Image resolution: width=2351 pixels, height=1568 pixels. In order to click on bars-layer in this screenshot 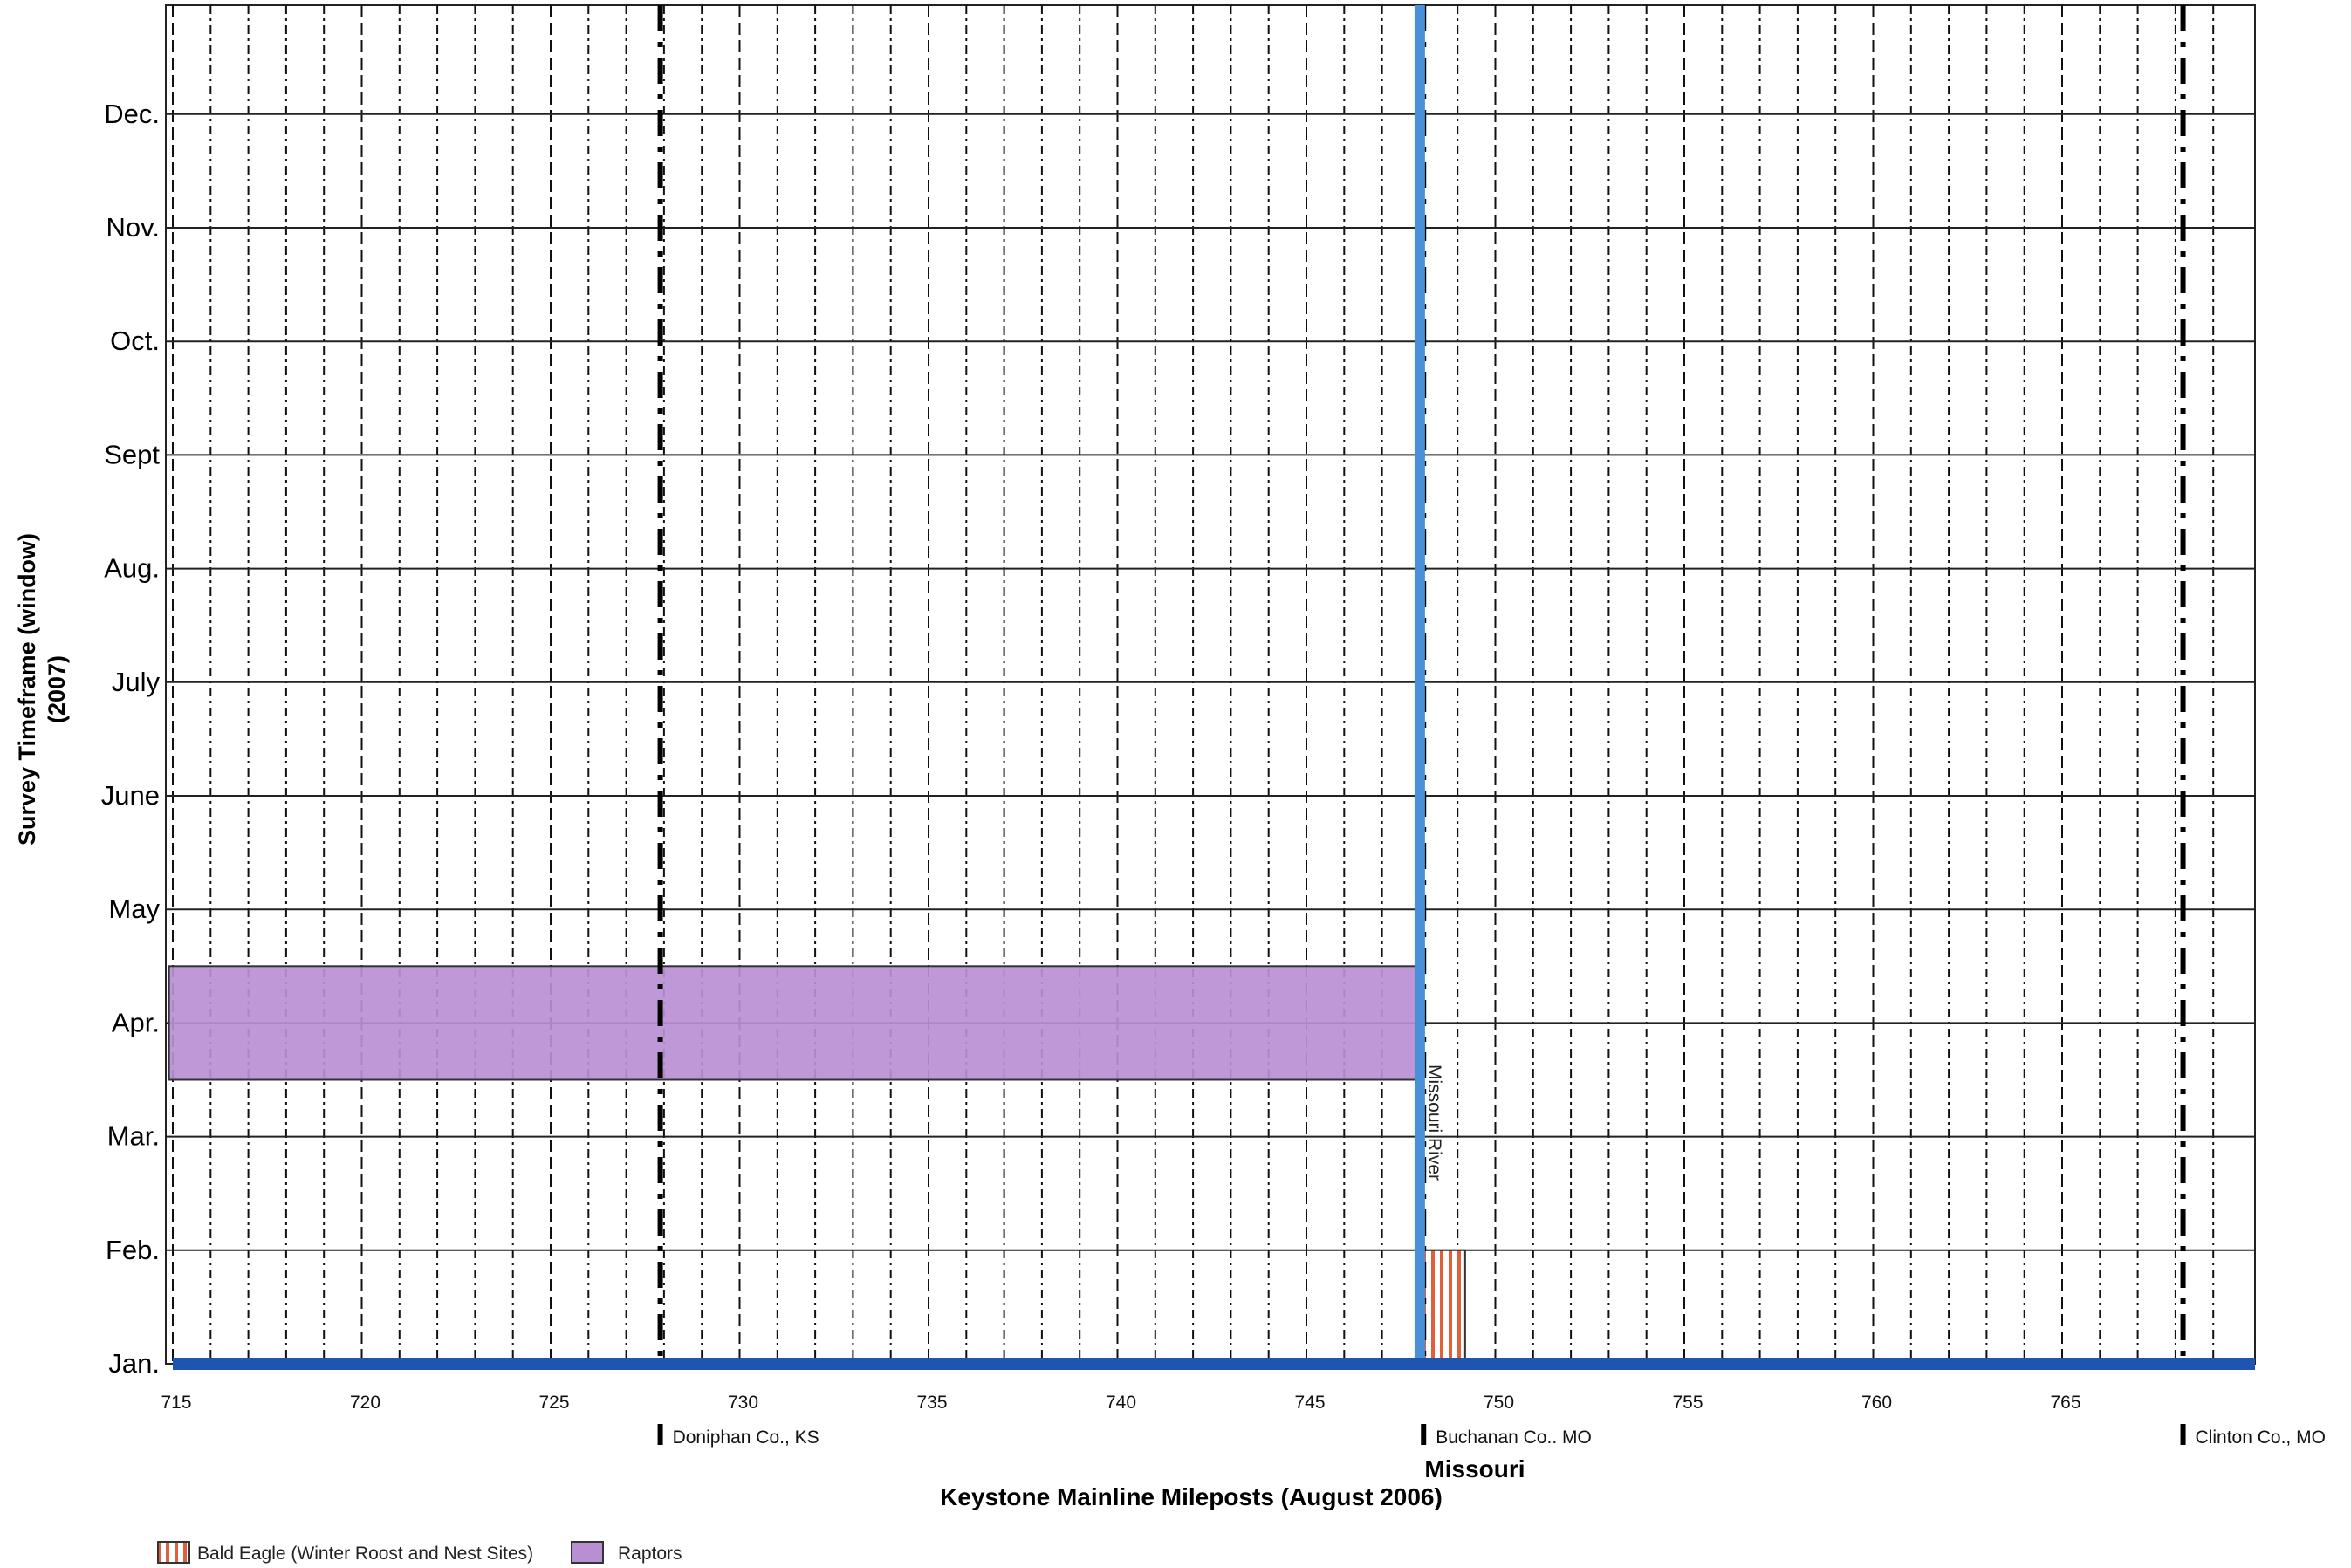, I will do `click(817, 1165)`.